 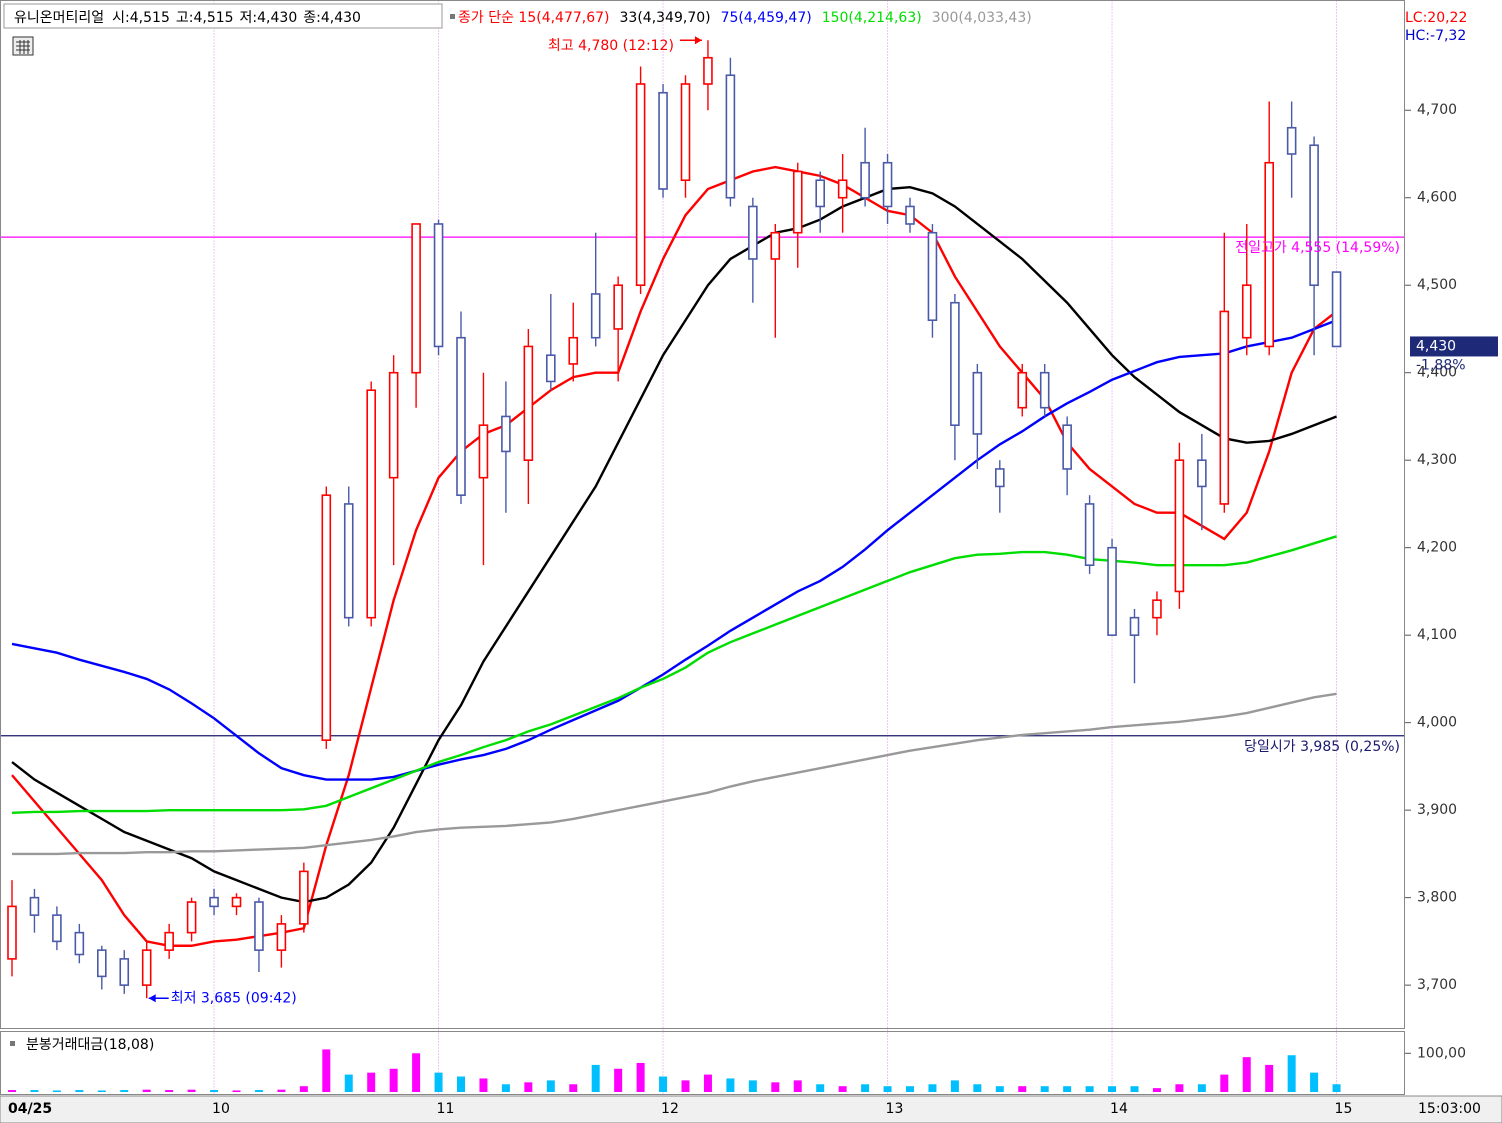 I want to click on header-value: 시:4,515, so click(x=141, y=18).